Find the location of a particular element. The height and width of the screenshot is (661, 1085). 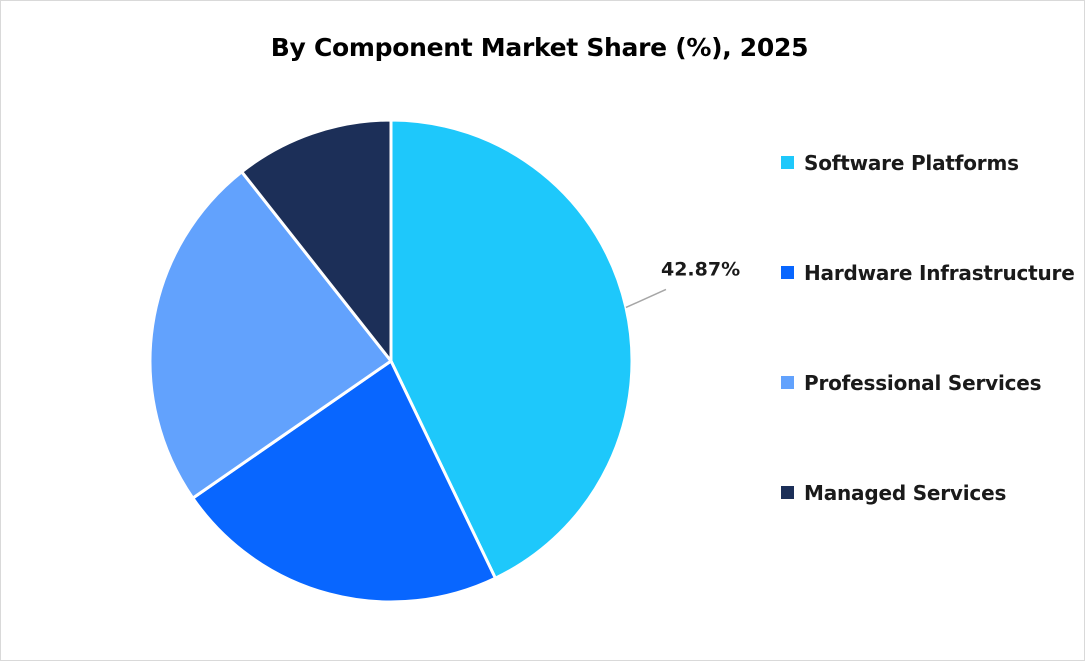

legend-item: Managed Services is located at coordinates (893, 493).